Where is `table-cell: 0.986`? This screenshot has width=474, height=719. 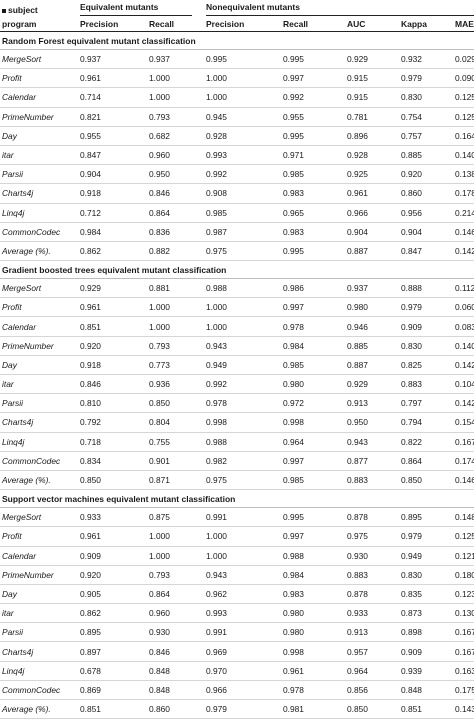
table-cell: 0.986 is located at coordinates (293, 288).